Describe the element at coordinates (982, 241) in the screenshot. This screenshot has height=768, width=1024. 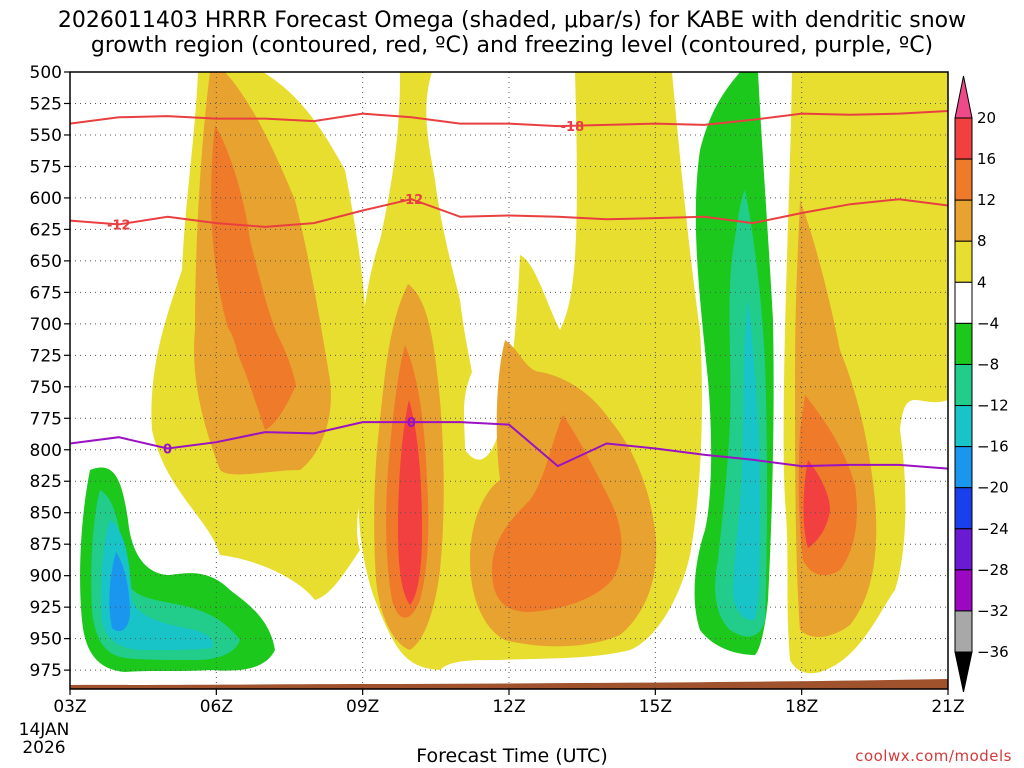
I see `colorbar-label: 8` at that location.